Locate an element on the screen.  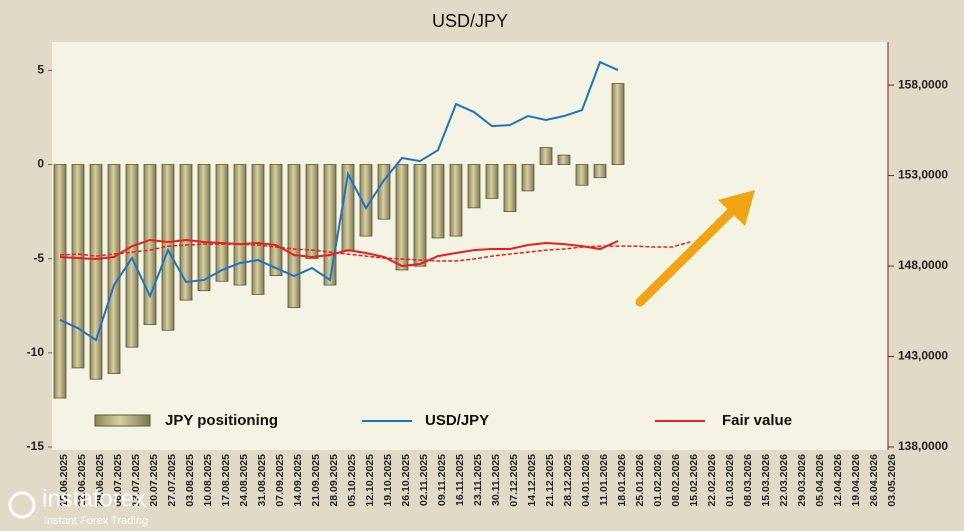
logo-brand: instaforex is located at coordinates (94, 498).